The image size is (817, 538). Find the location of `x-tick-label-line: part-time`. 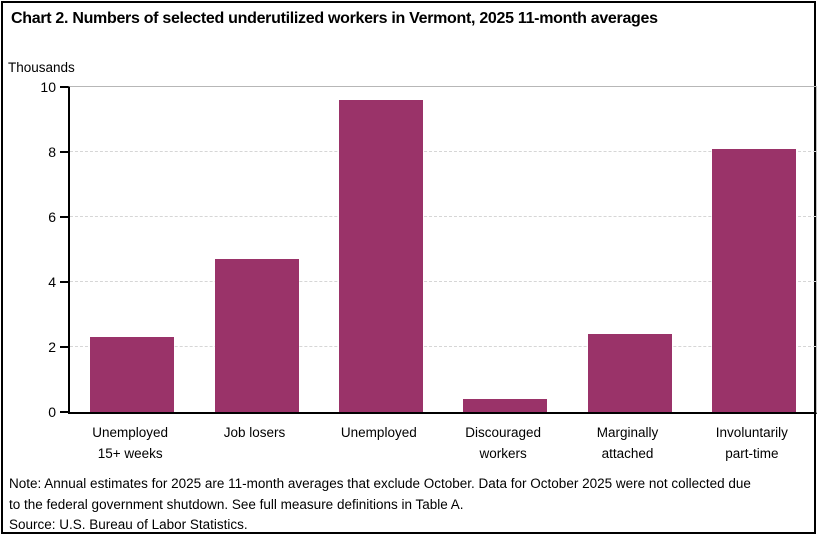

x-tick-label-line: part-time is located at coordinates (752, 453).